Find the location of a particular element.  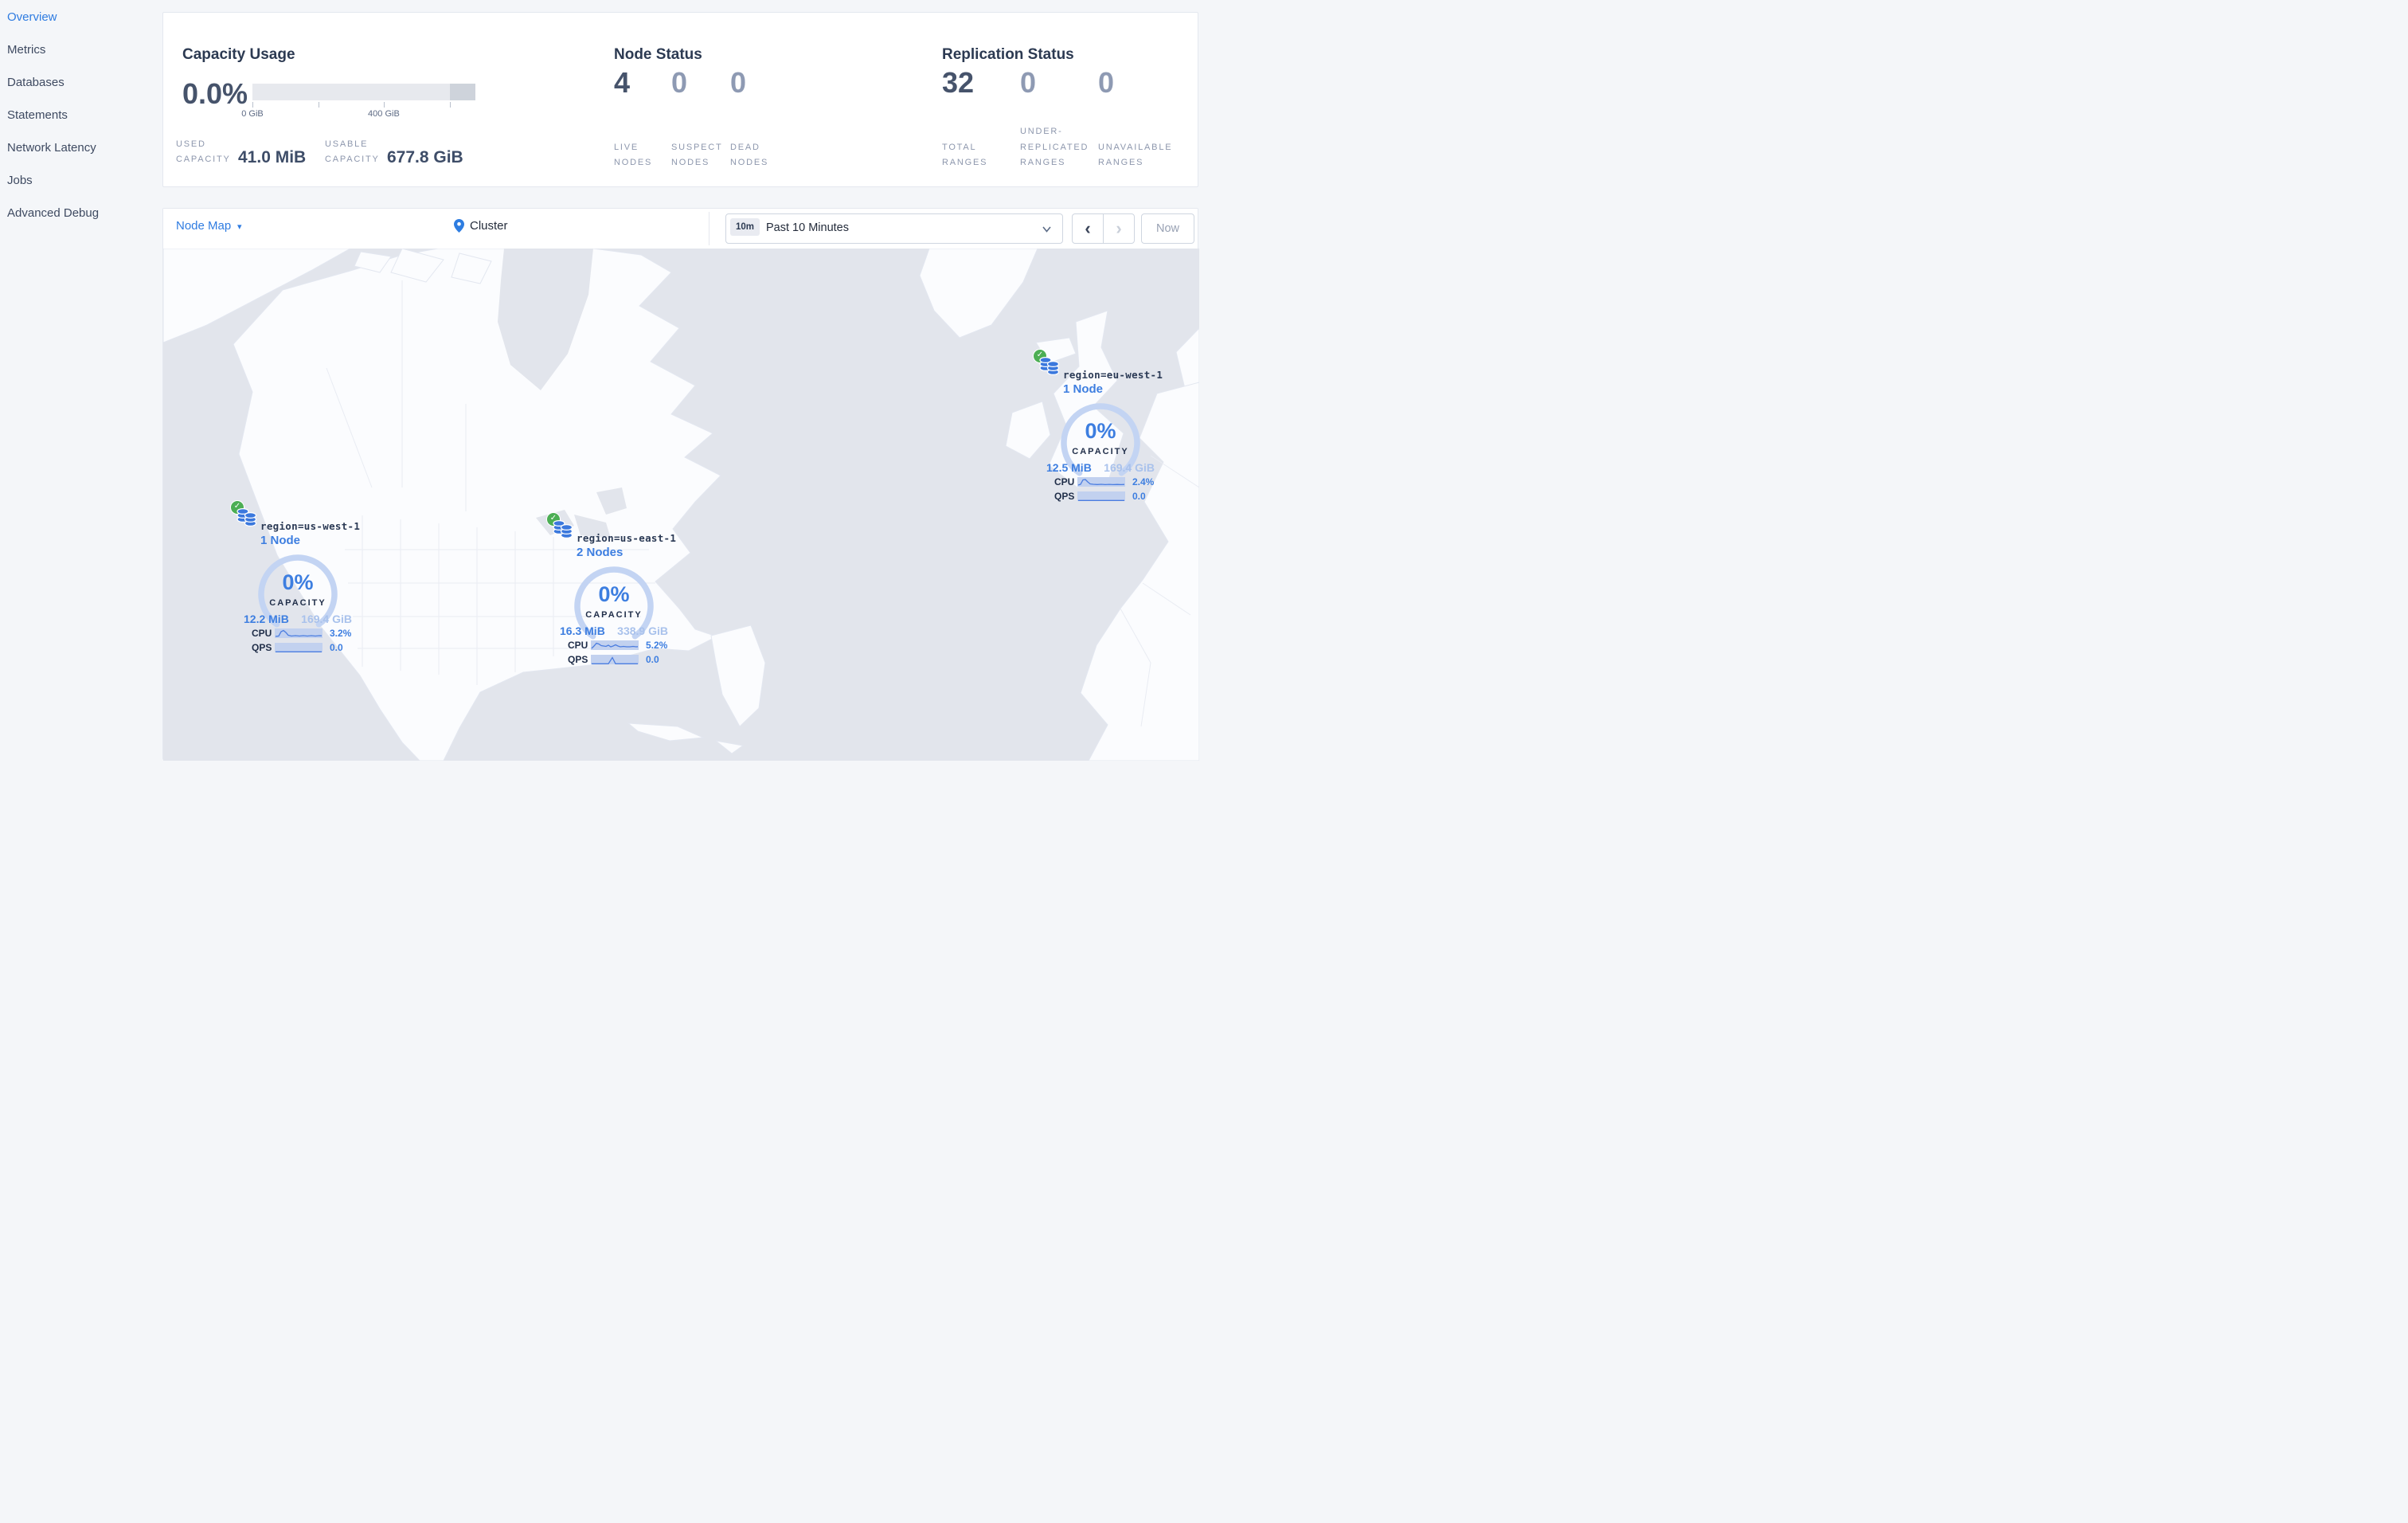

time-range-dropdown: 10m Past 10 Minutes is located at coordinates (894, 228).